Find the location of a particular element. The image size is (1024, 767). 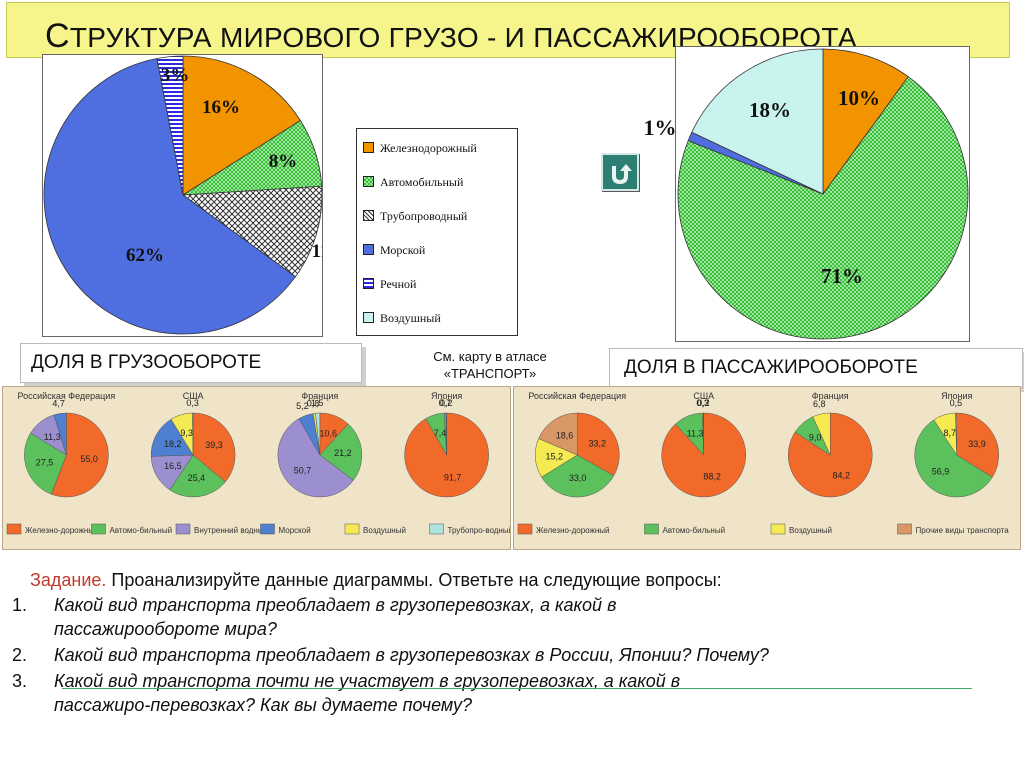

passenger-slice-label-sea: 1% is located at coordinates (660, 127).